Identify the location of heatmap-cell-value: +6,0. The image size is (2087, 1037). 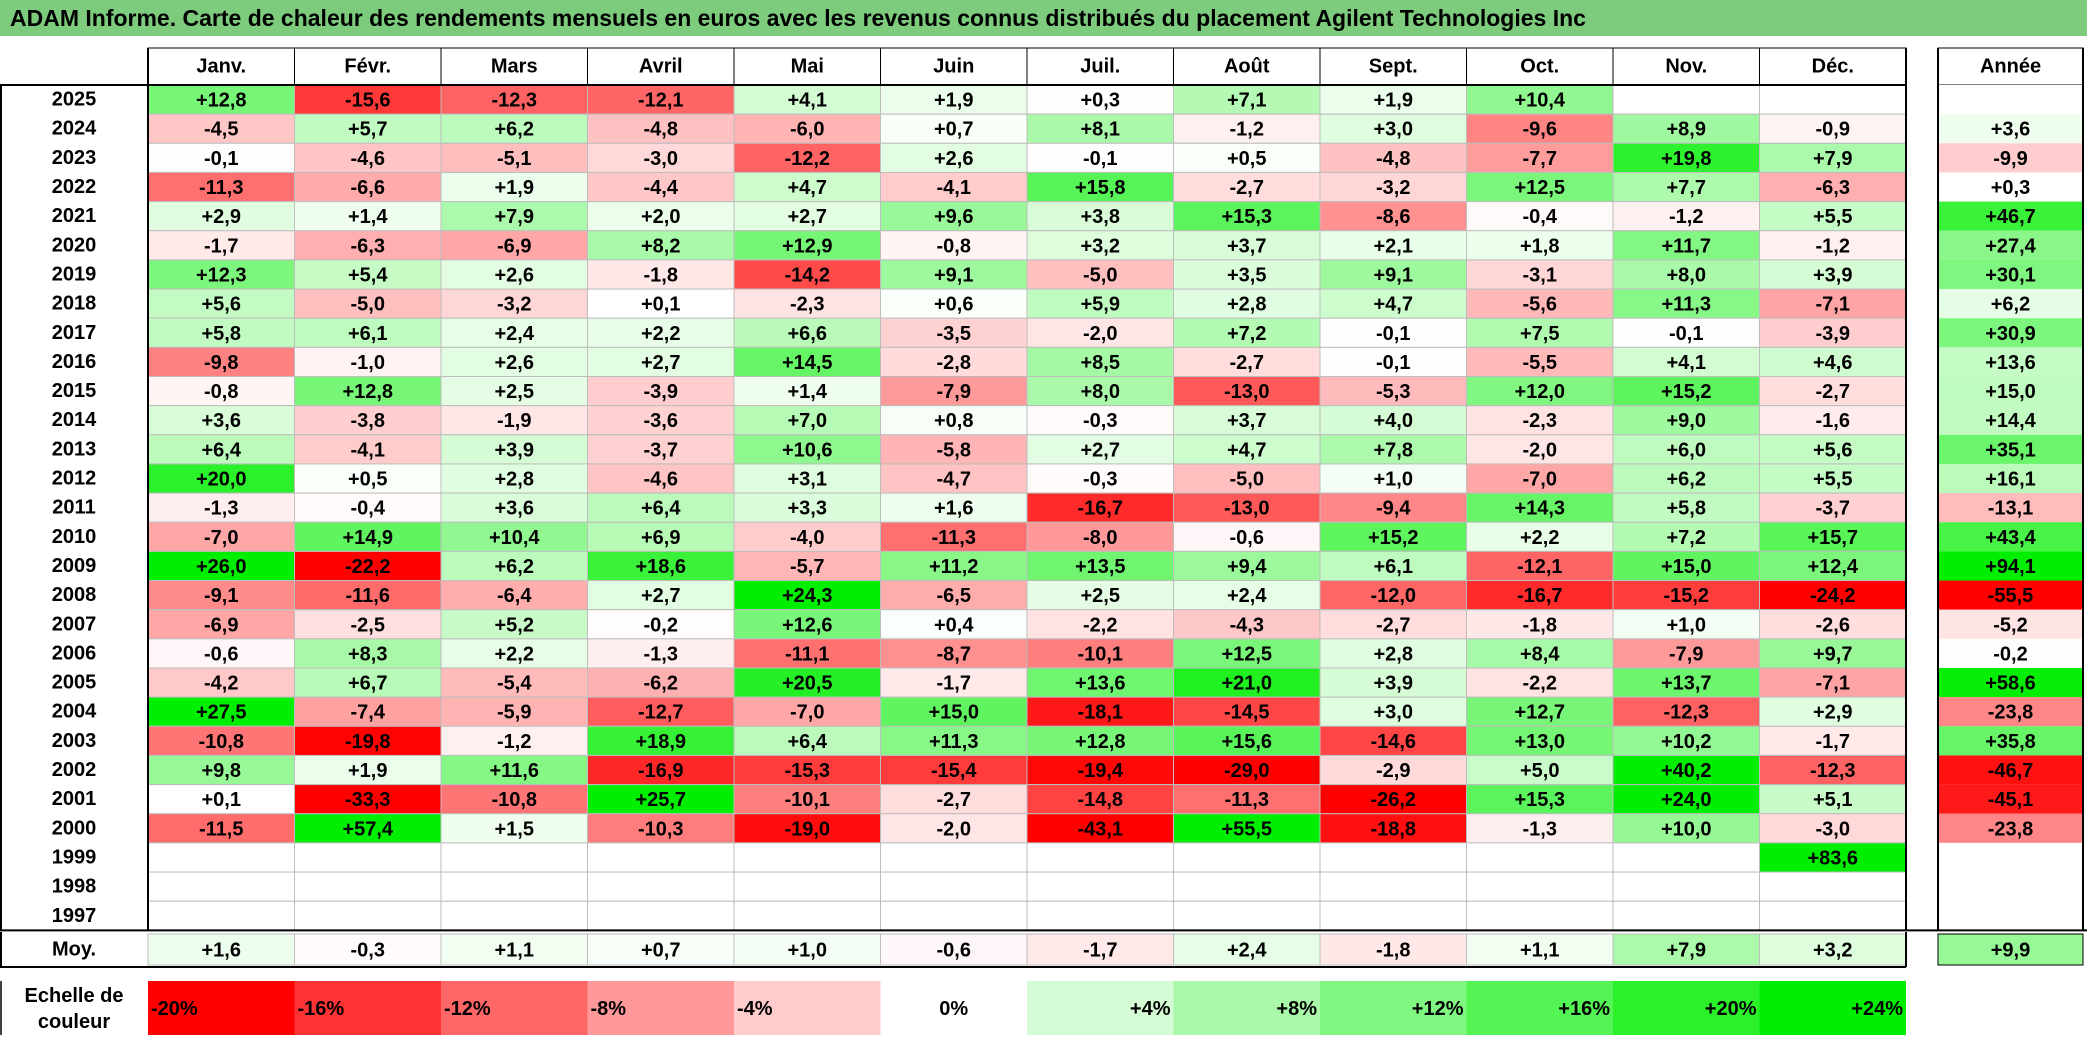
(1686, 450).